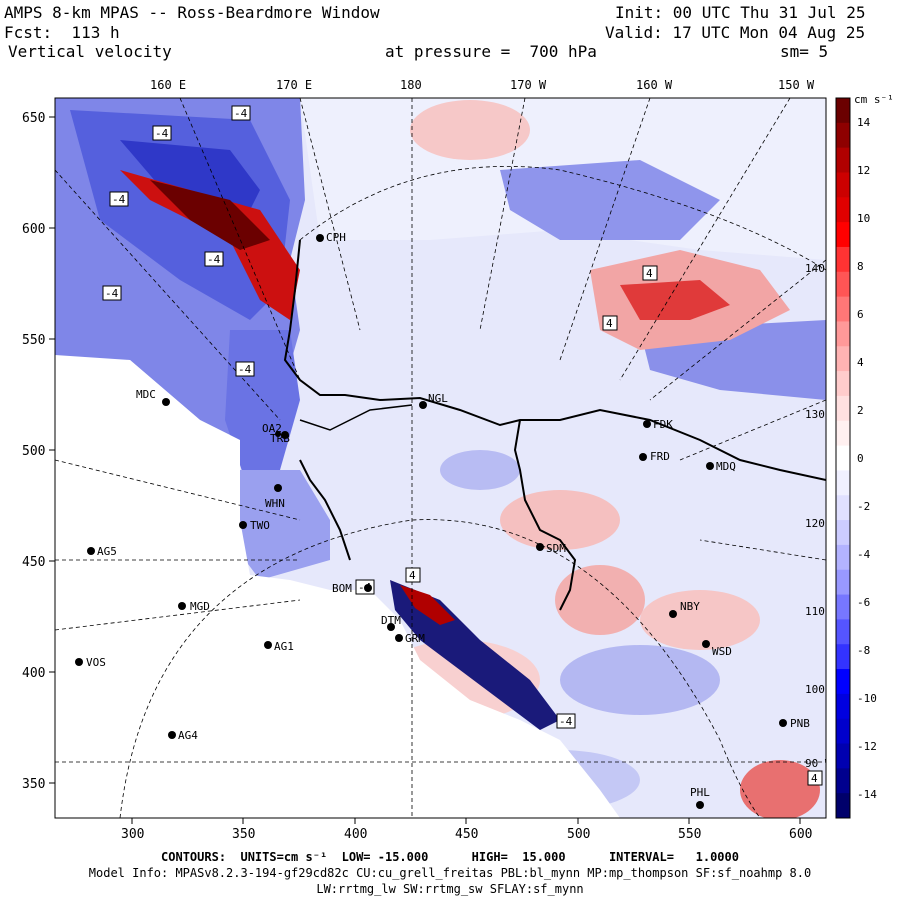 This screenshot has height=900, width=900. Describe the element at coordinates (821, 689) in the screenshot. I see `lon-label-100w: 100 W` at that location.